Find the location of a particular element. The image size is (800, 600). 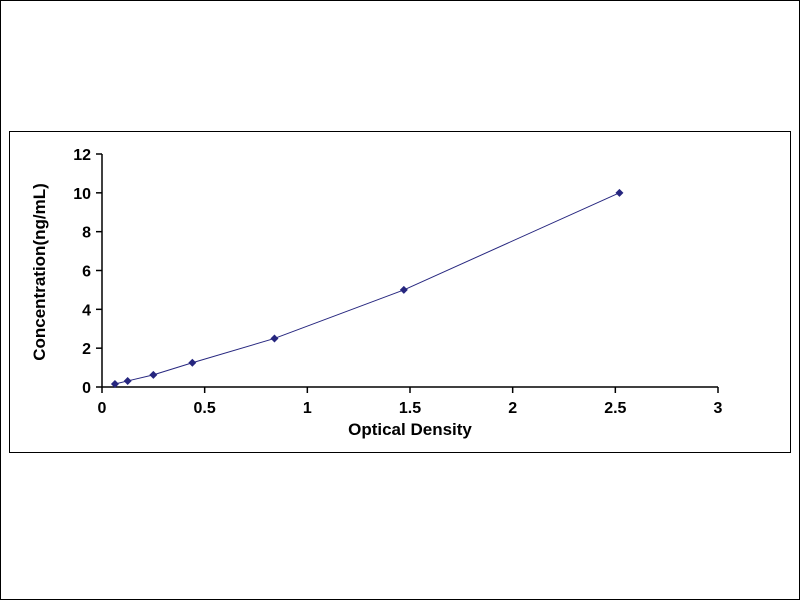

svg-text: 6 is located at coordinates (86, 272).